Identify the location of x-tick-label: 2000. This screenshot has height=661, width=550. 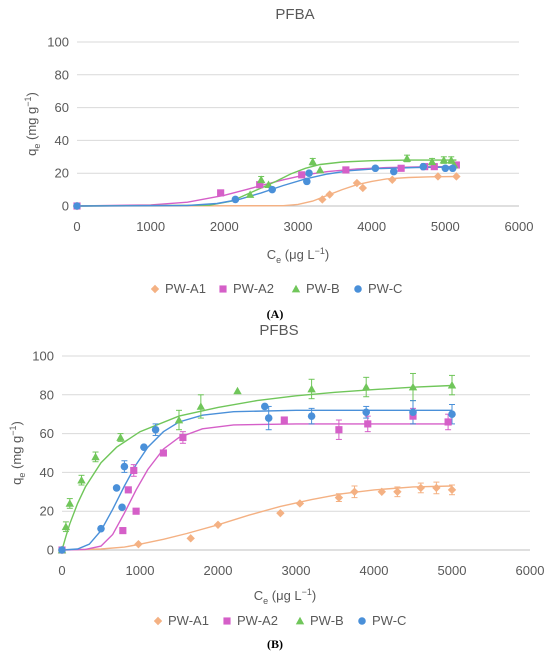
(218, 570).